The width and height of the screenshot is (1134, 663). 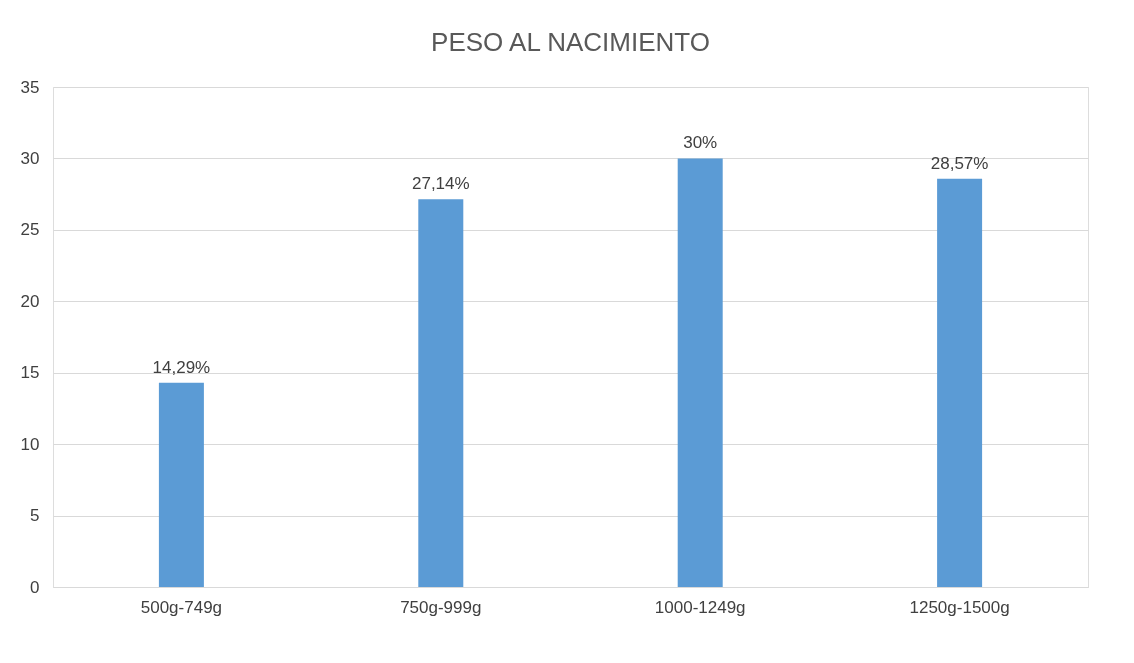 I want to click on x-tick-label: 1250g-1500g, so click(x=959, y=607).